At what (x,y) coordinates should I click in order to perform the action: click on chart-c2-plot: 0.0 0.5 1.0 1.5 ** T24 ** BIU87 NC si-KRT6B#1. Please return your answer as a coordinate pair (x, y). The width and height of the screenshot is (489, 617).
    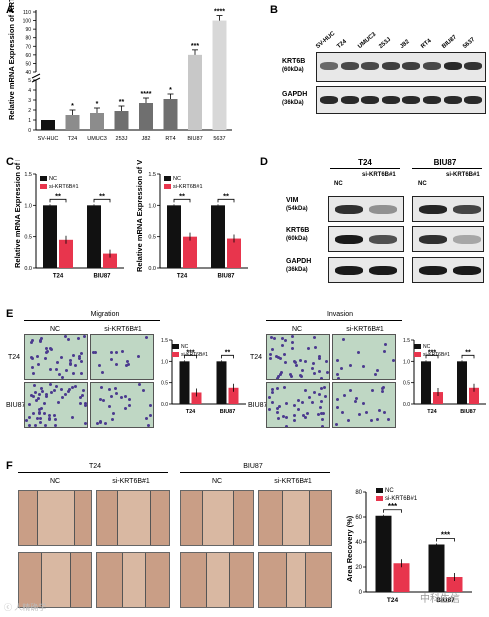
    Looking at the image, I should click on (198, 226).